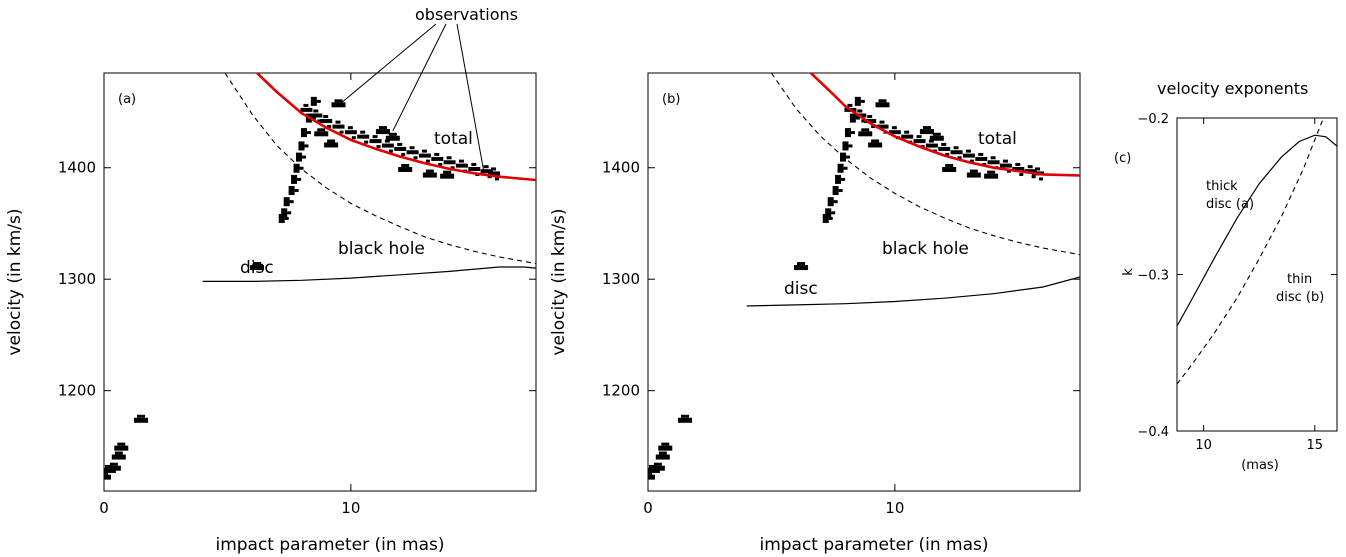 This screenshot has height=557, width=1346. I want to click on panel-a-ylabel: velocity (in km/s), so click(15, 282).